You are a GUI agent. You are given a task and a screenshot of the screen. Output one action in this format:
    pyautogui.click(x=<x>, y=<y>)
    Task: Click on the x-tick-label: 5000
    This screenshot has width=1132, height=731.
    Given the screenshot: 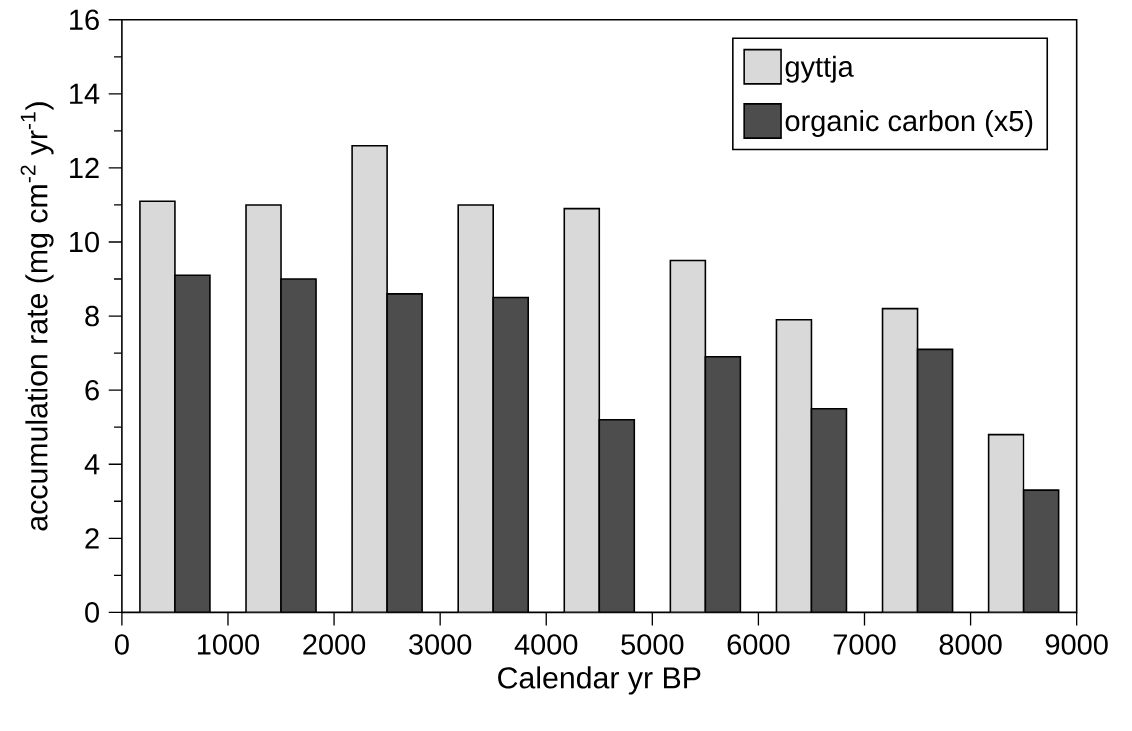 What is the action you would take?
    pyautogui.click(x=652, y=644)
    